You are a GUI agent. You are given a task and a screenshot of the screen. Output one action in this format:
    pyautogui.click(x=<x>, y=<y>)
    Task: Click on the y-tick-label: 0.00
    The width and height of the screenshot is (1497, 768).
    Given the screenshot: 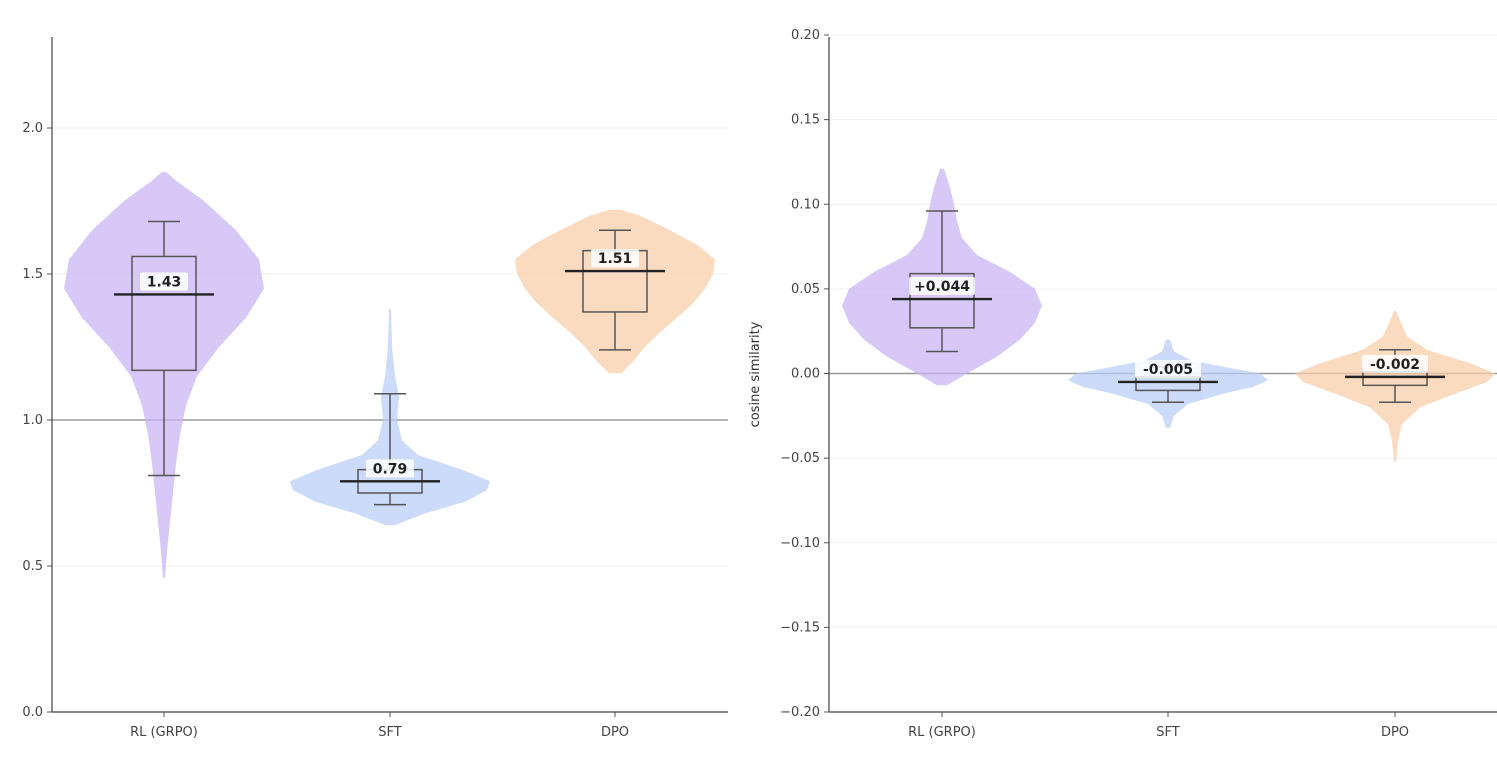 What is the action you would take?
    pyautogui.click(x=805, y=374)
    